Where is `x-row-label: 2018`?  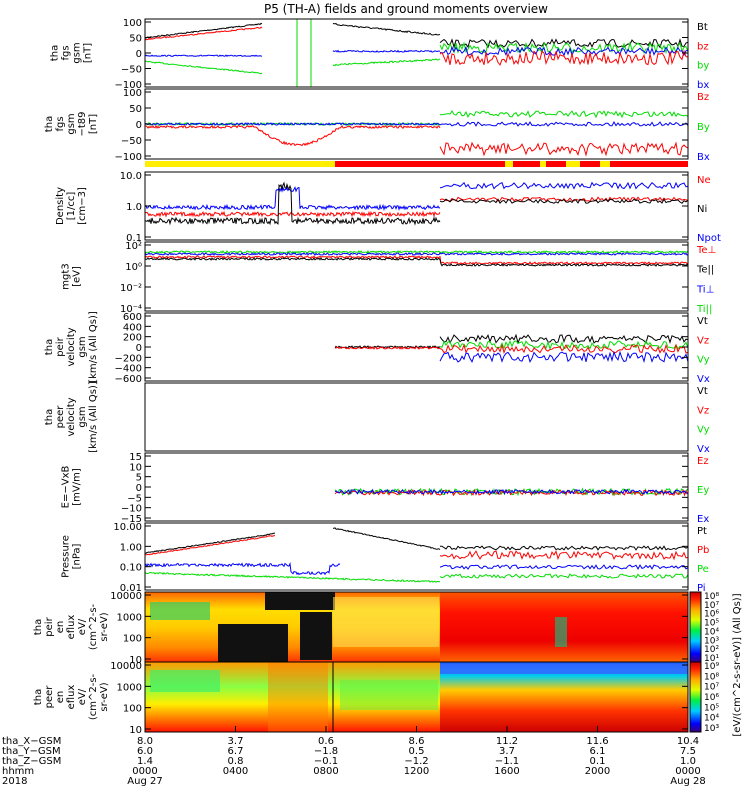
x-row-label: 2018 is located at coordinates (14, 781).